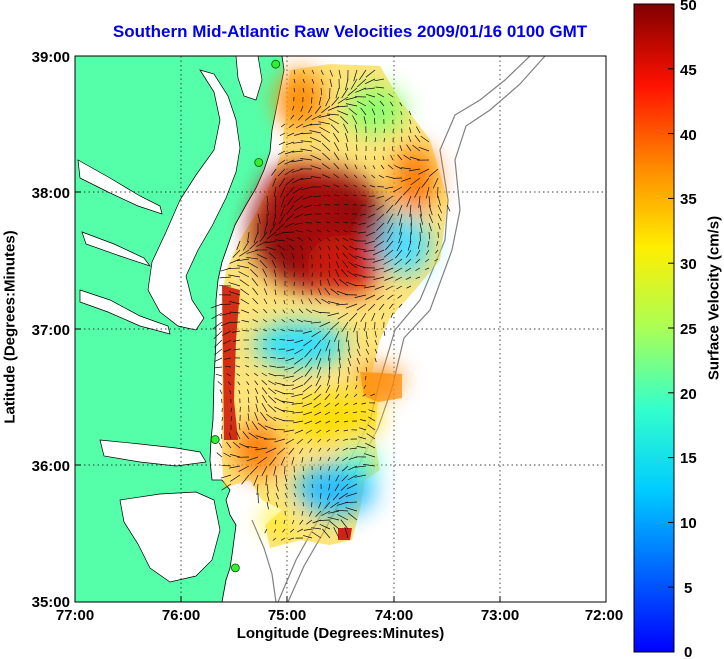  Describe the element at coordinates (688, 523) in the screenshot. I see `colorbar-tick-label: 10` at that location.